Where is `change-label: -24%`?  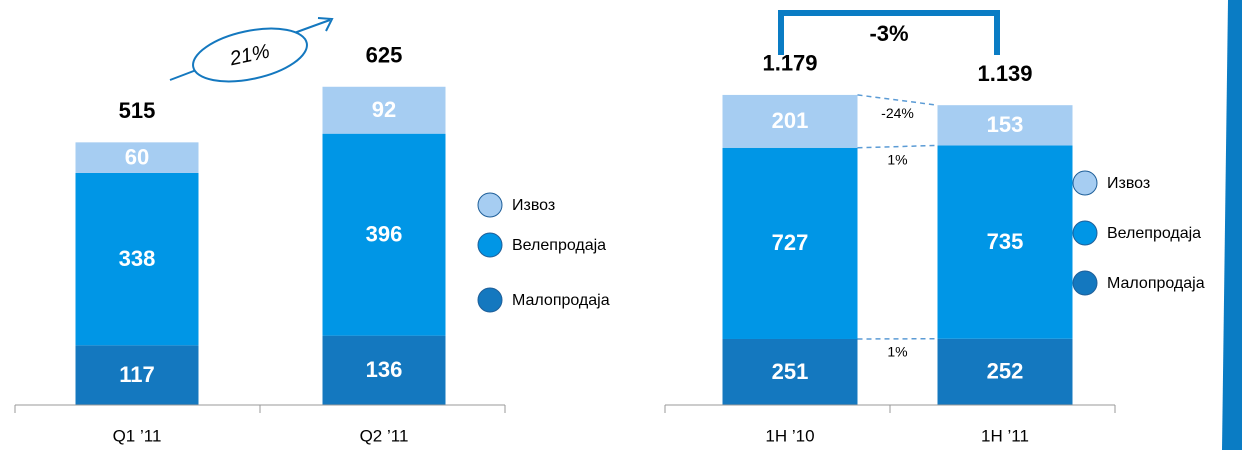 change-label: -24% is located at coordinates (897, 113).